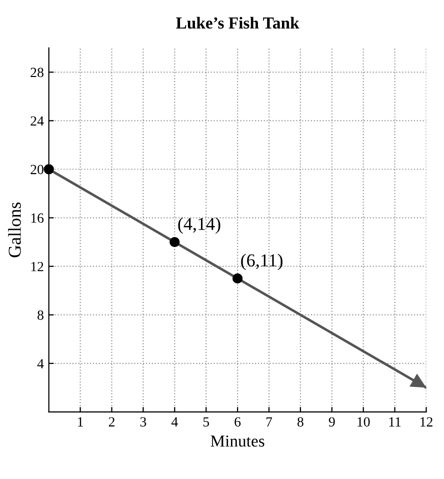 This screenshot has height=479, width=444. Describe the element at coordinates (37, 169) in the screenshot. I see `y-tick-label: 20` at that location.